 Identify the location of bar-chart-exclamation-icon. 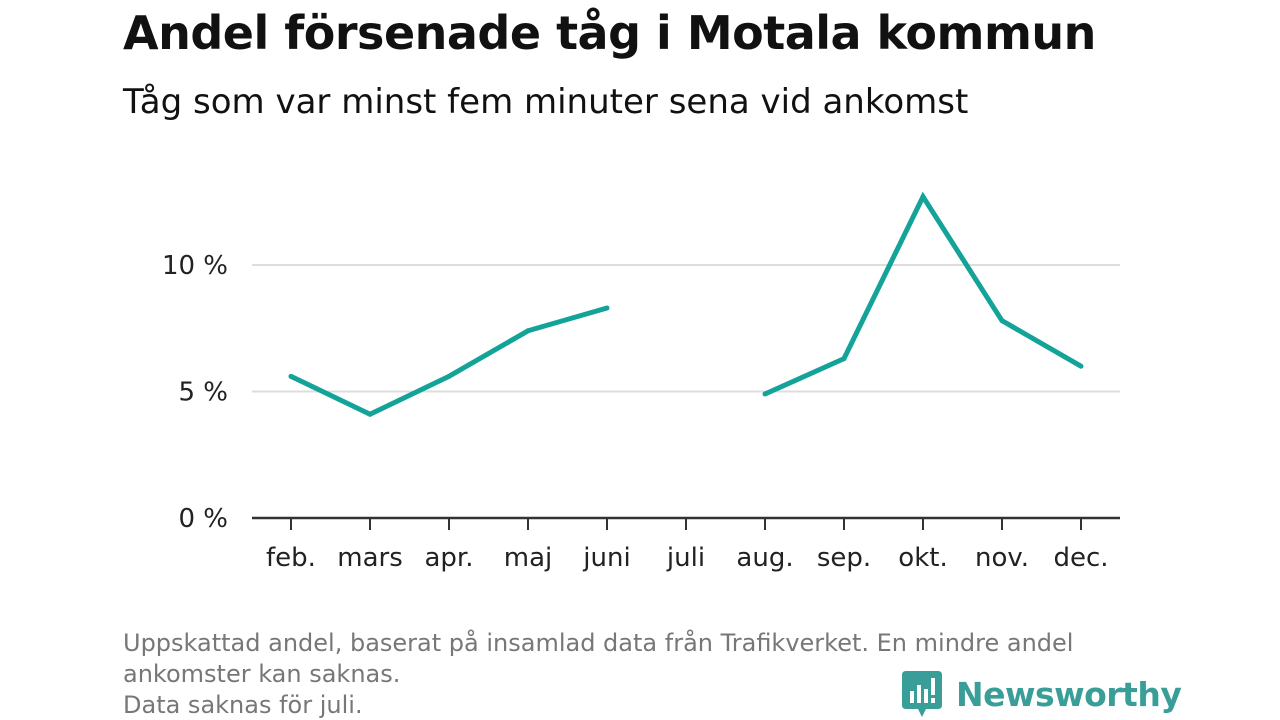
(922, 694).